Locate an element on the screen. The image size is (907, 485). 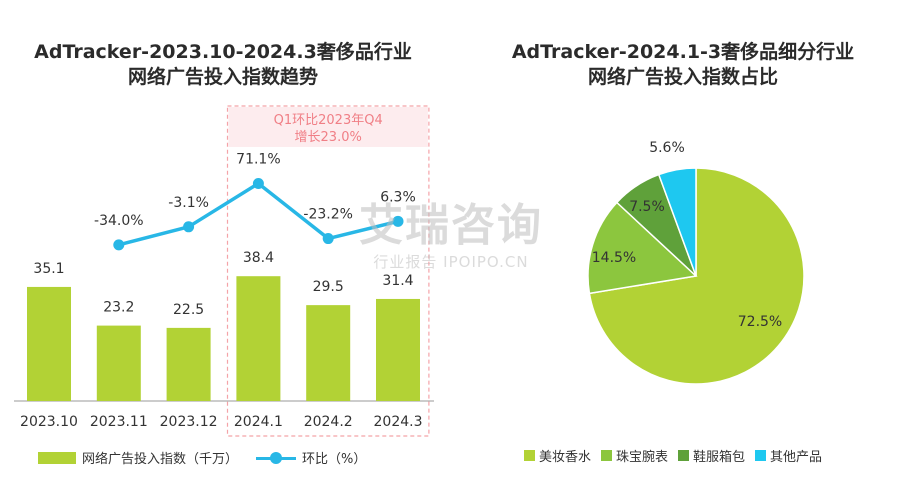
bar-value-label-2024.3: 31.4 is located at coordinates (397, 281).